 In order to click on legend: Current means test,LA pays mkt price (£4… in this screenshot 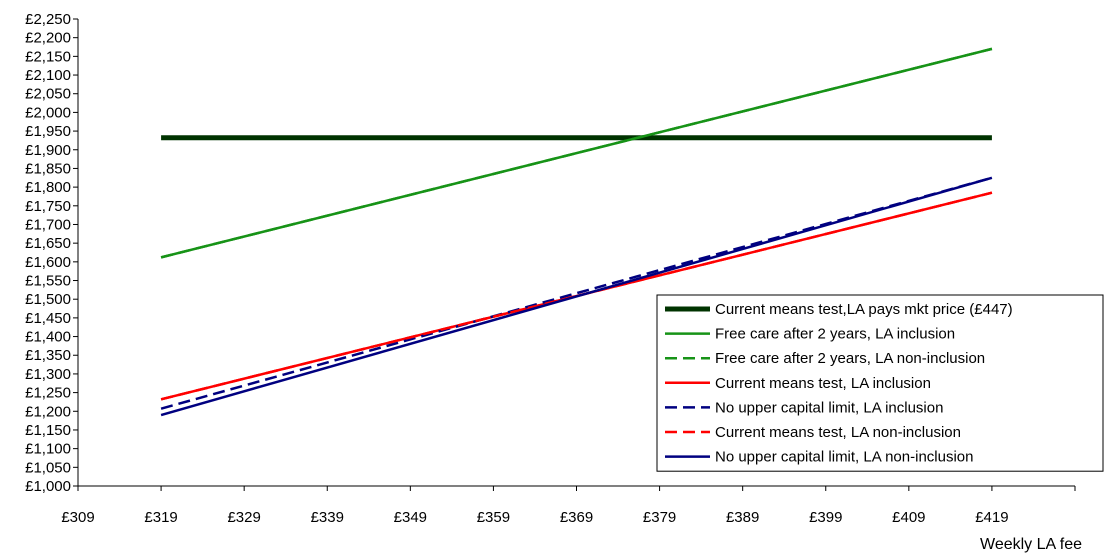, I will do `click(880, 383)`.